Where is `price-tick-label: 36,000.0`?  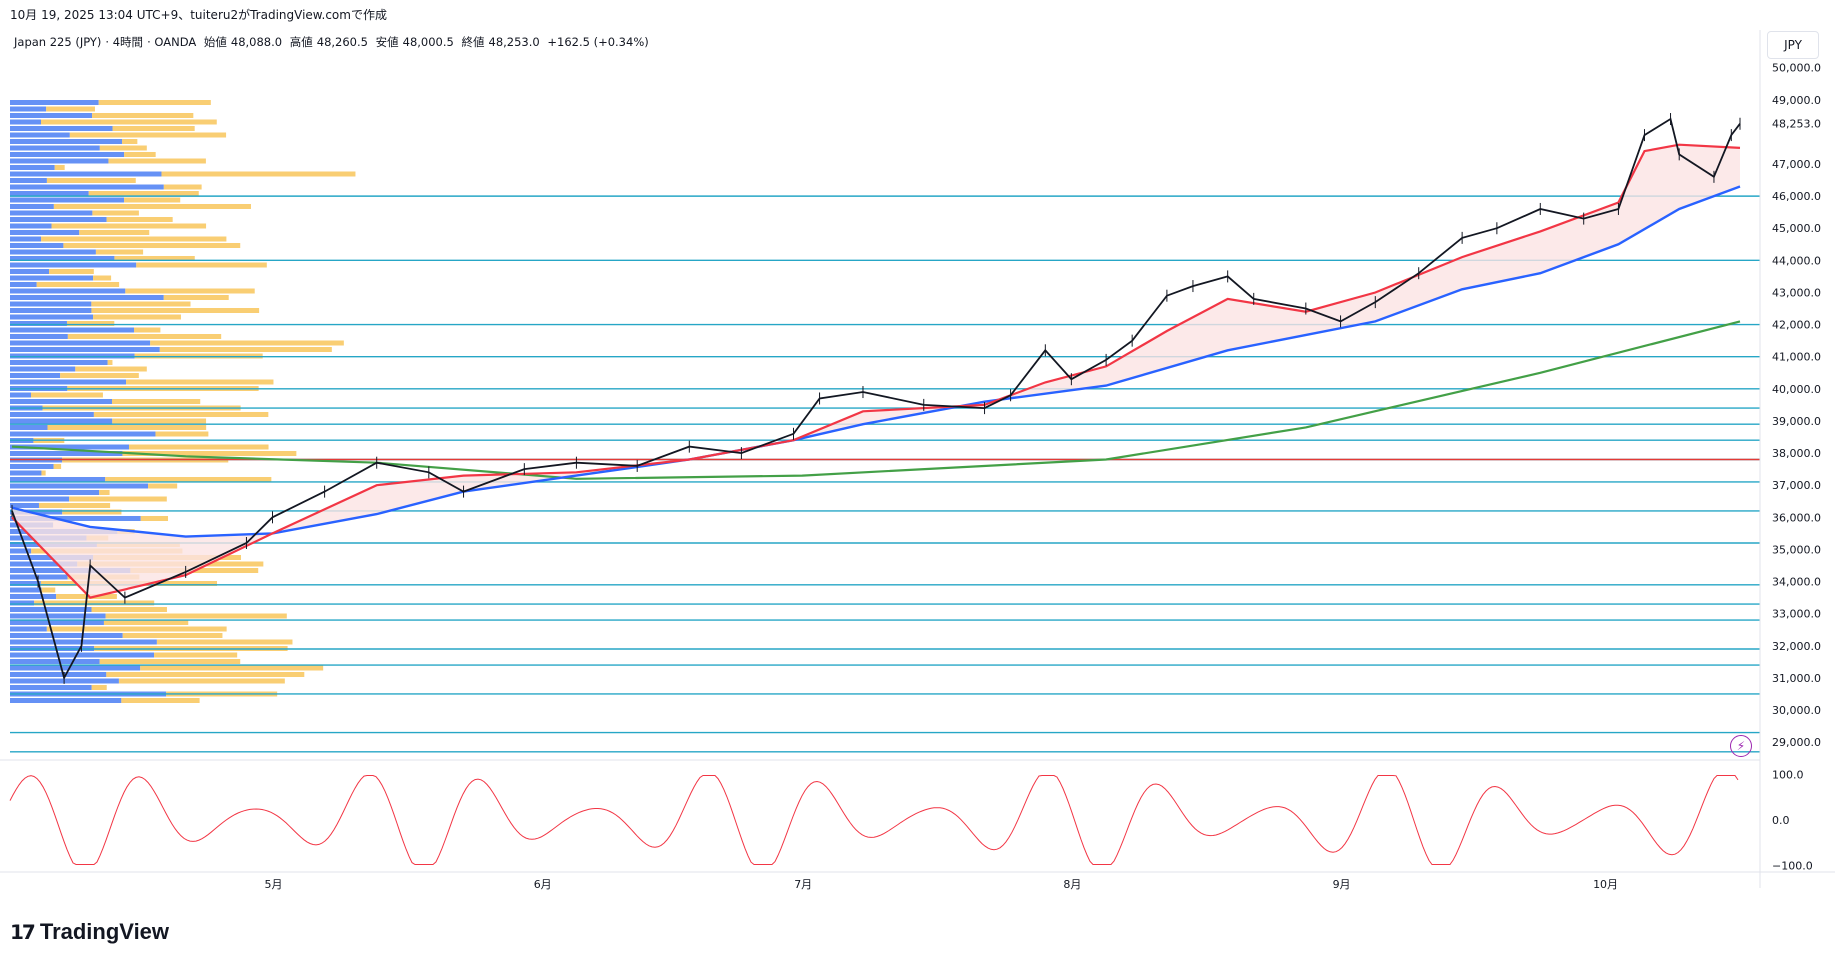
price-tick-label: 36,000.0 is located at coordinates (1796, 517).